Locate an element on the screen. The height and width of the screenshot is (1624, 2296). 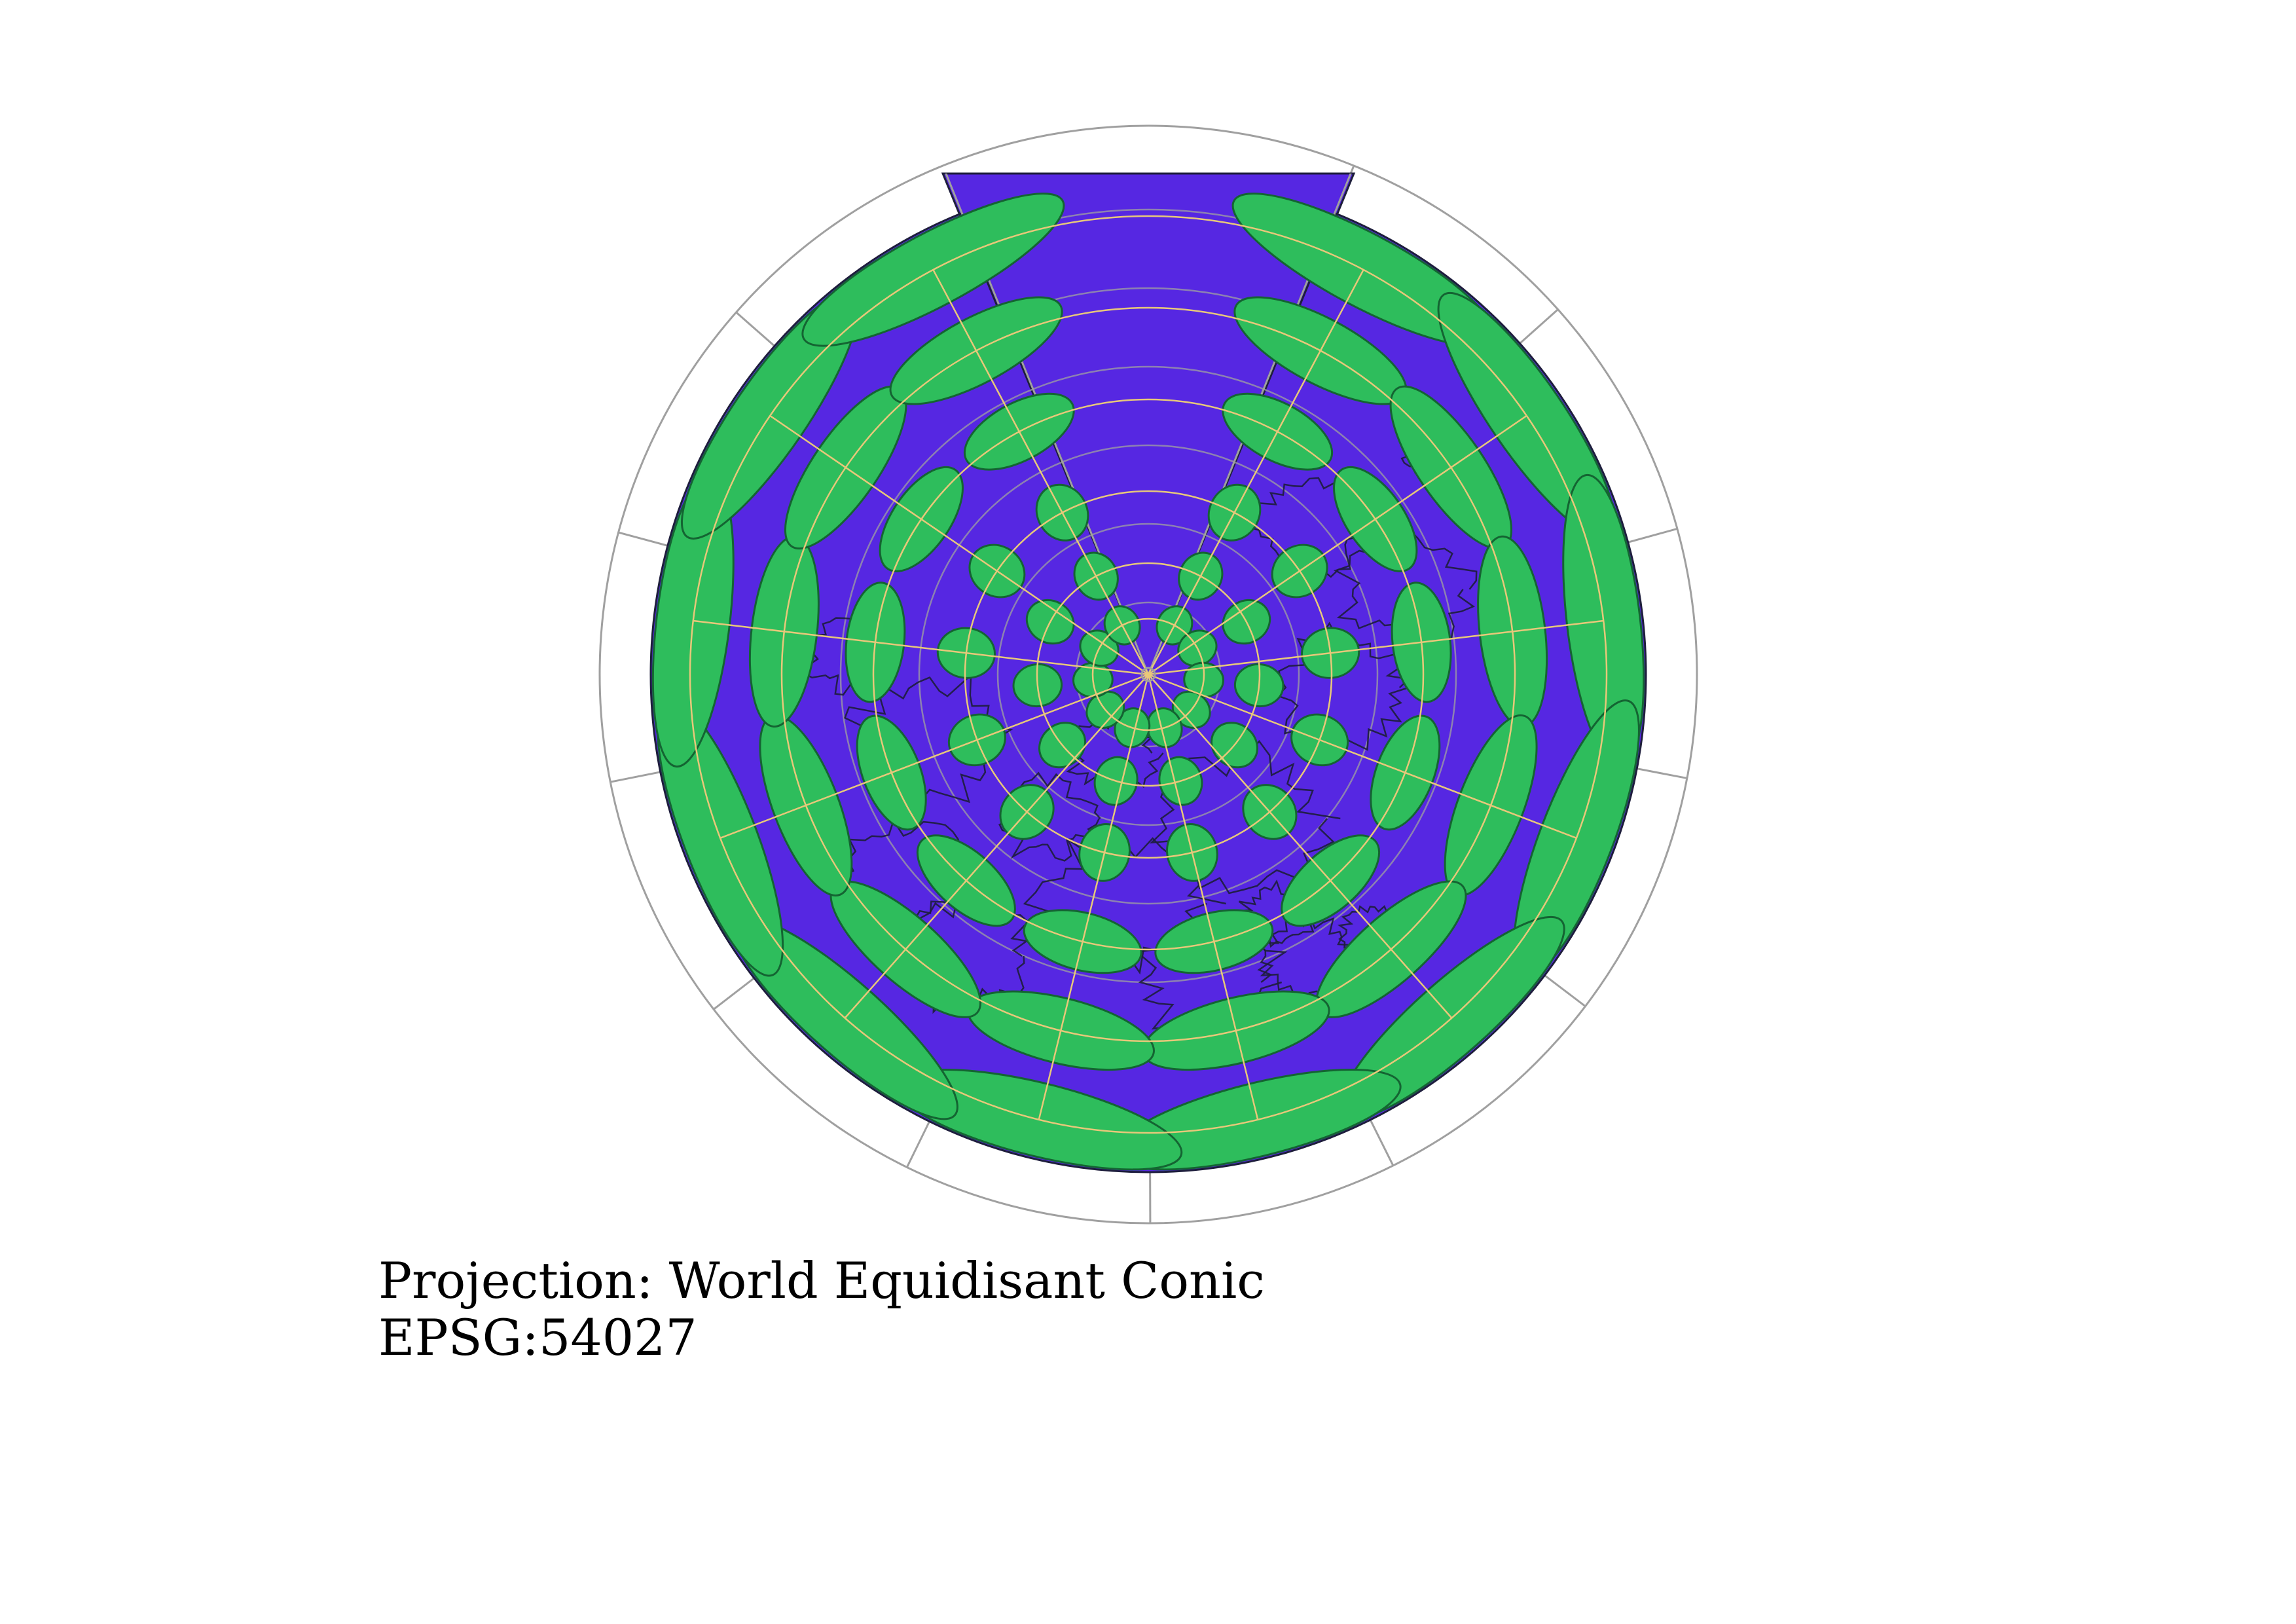
epsg-code-caption: EPSG:54027 is located at coordinates (537, 1337).